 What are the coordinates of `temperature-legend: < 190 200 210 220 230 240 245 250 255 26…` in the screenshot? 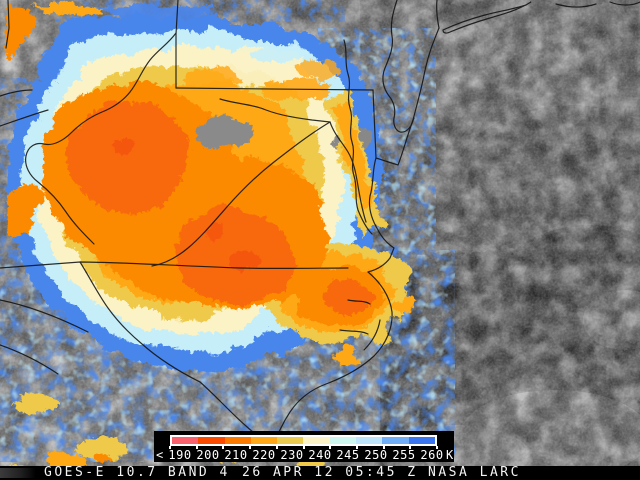 It's located at (304, 446).